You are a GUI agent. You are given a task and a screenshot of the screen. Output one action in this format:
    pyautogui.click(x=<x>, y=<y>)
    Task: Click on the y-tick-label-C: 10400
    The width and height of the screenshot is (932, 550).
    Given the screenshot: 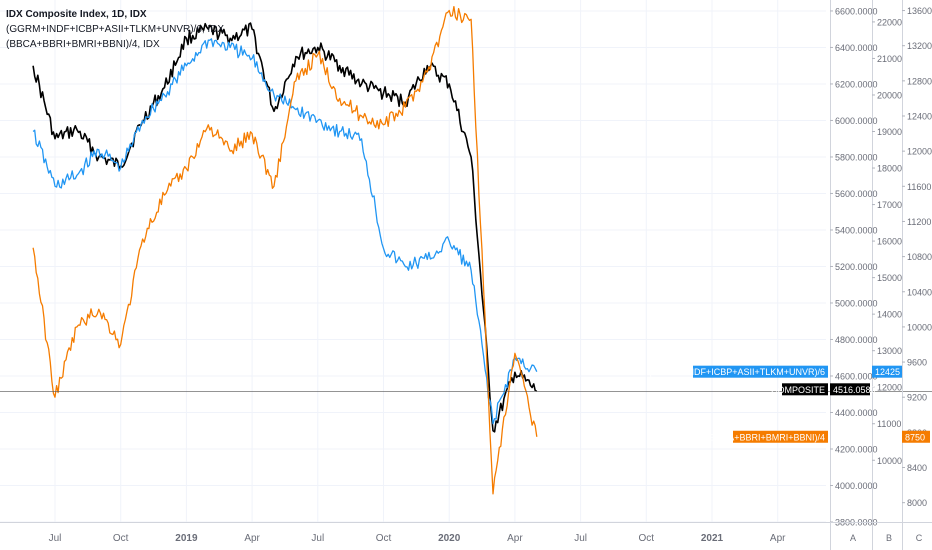 What is the action you would take?
    pyautogui.click(x=919, y=292)
    